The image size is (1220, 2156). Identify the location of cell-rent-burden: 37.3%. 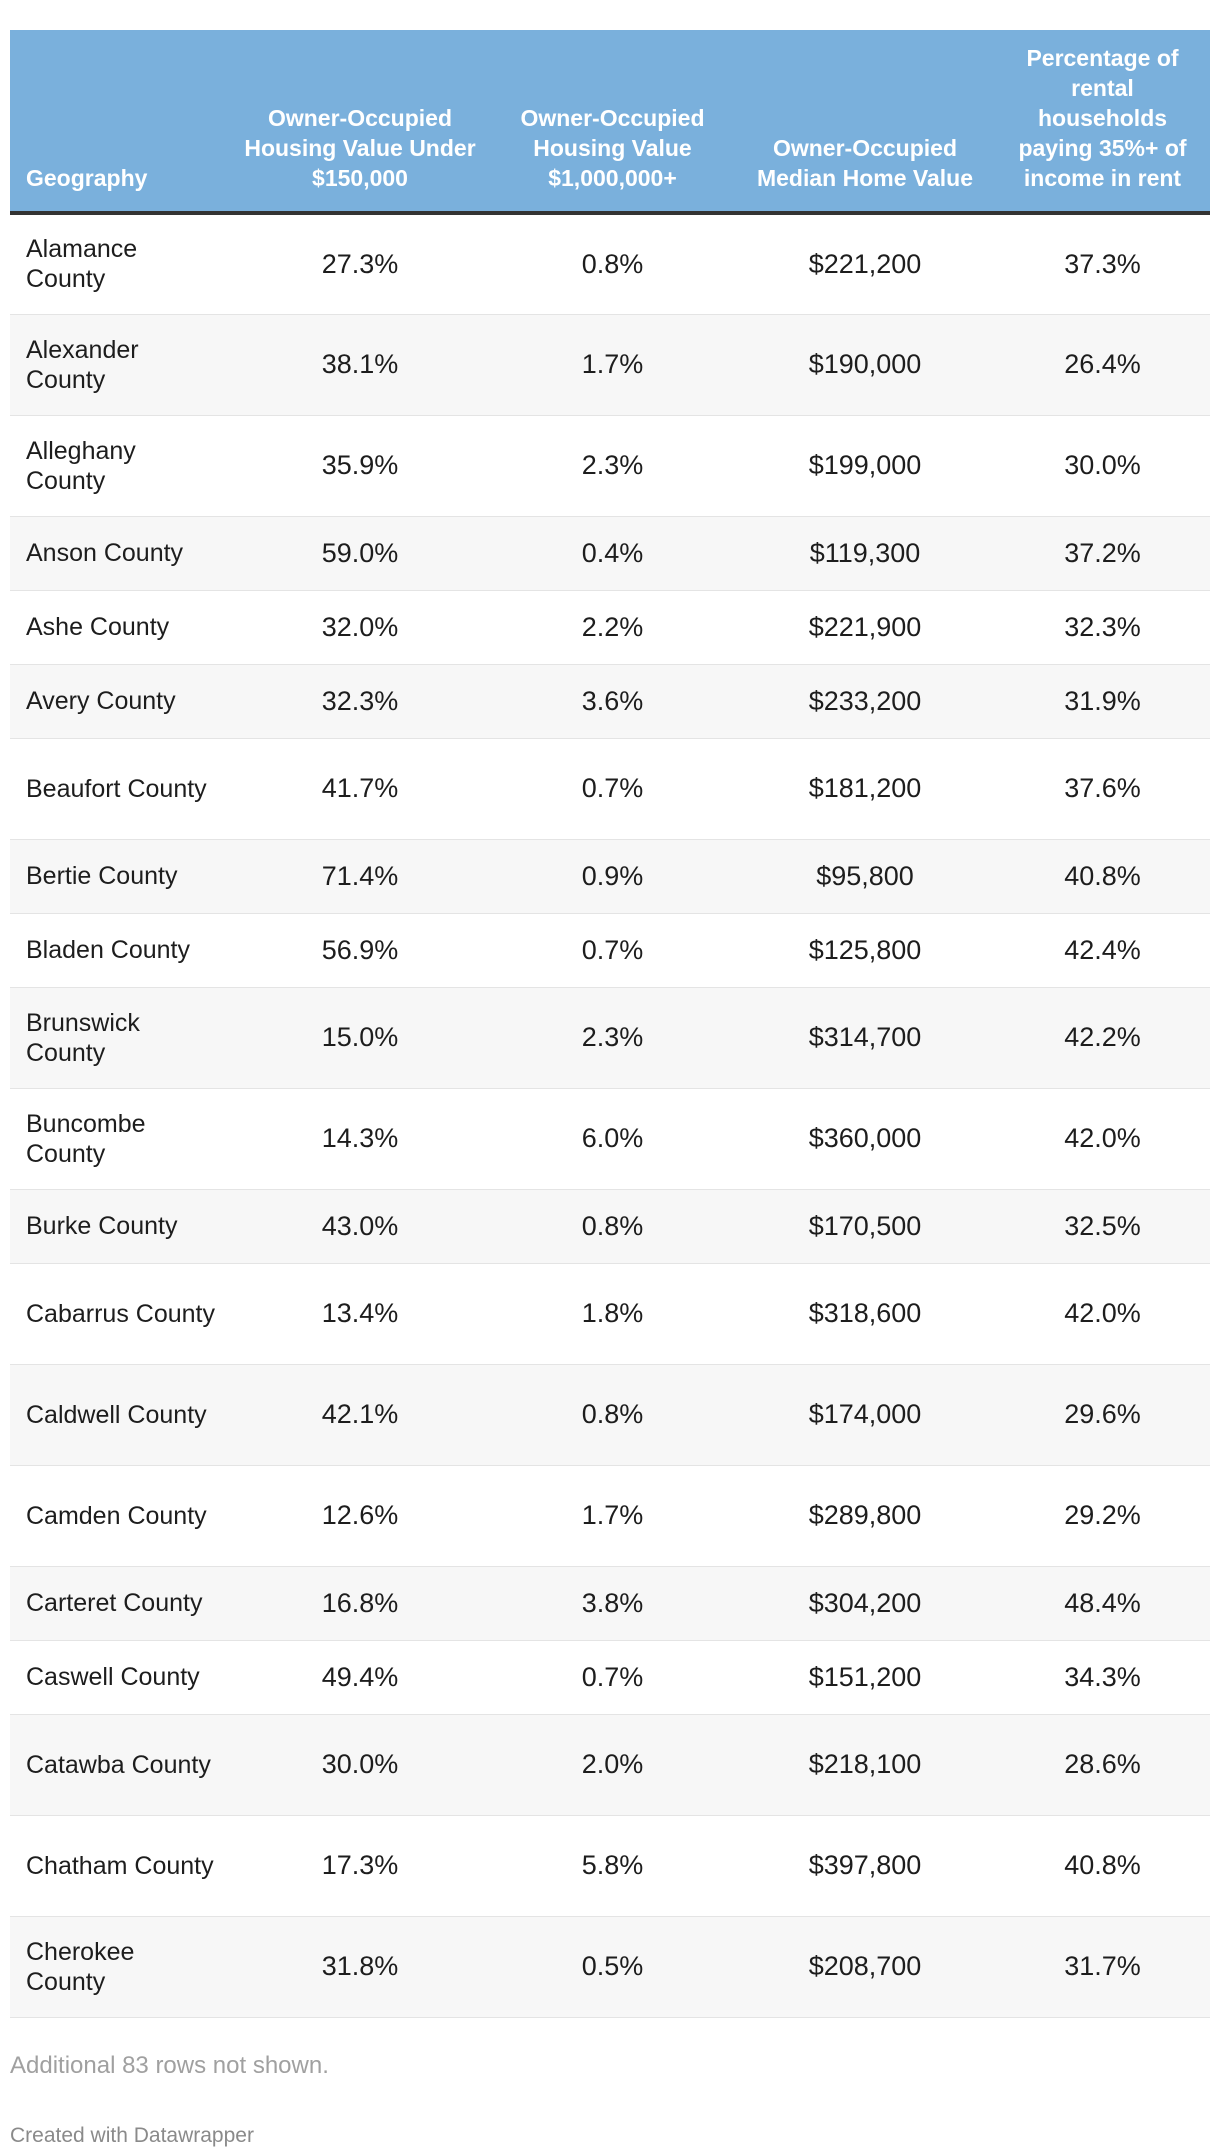
(1102, 264).